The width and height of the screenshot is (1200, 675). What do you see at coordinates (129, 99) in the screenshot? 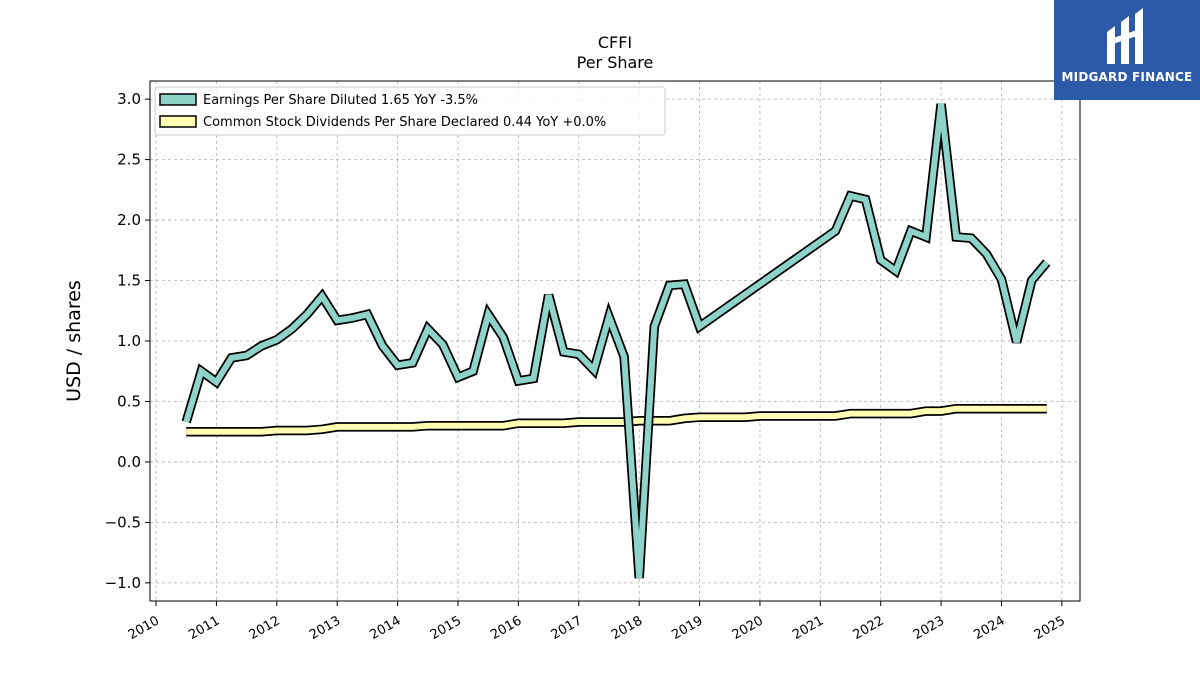
I see `y-tick-label: 3.0` at bounding box center [129, 99].